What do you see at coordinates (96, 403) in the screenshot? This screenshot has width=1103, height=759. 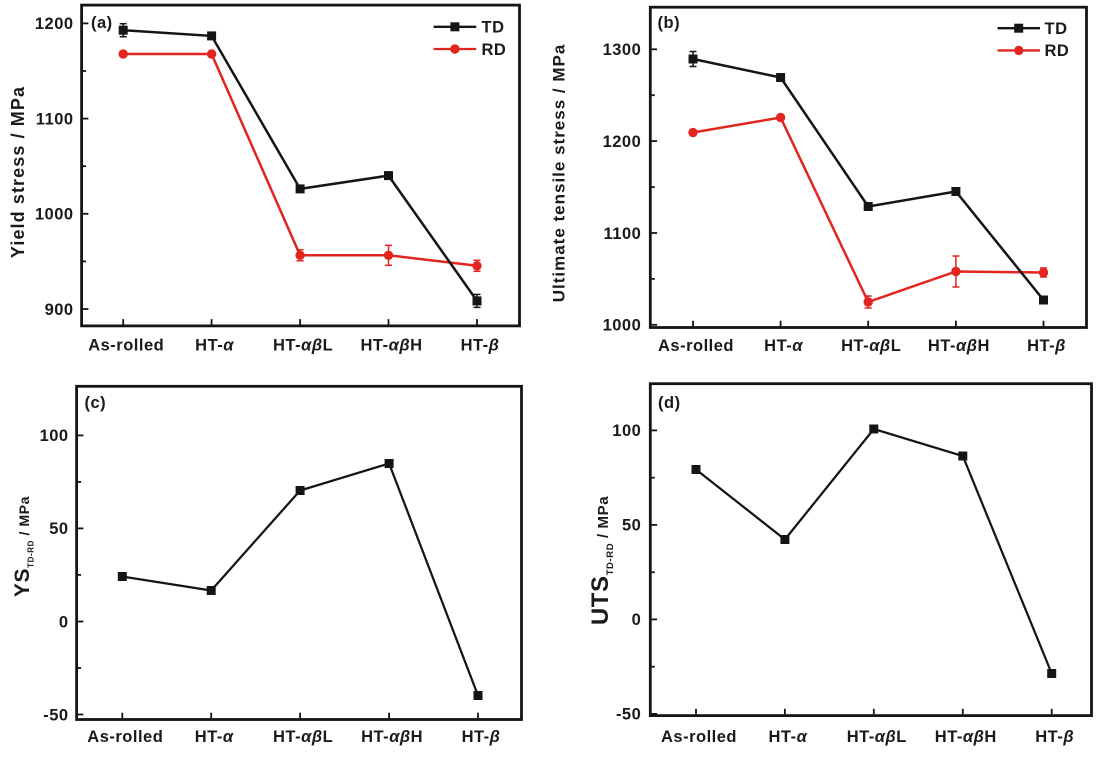 I see `svg-text: (c)` at bounding box center [96, 403].